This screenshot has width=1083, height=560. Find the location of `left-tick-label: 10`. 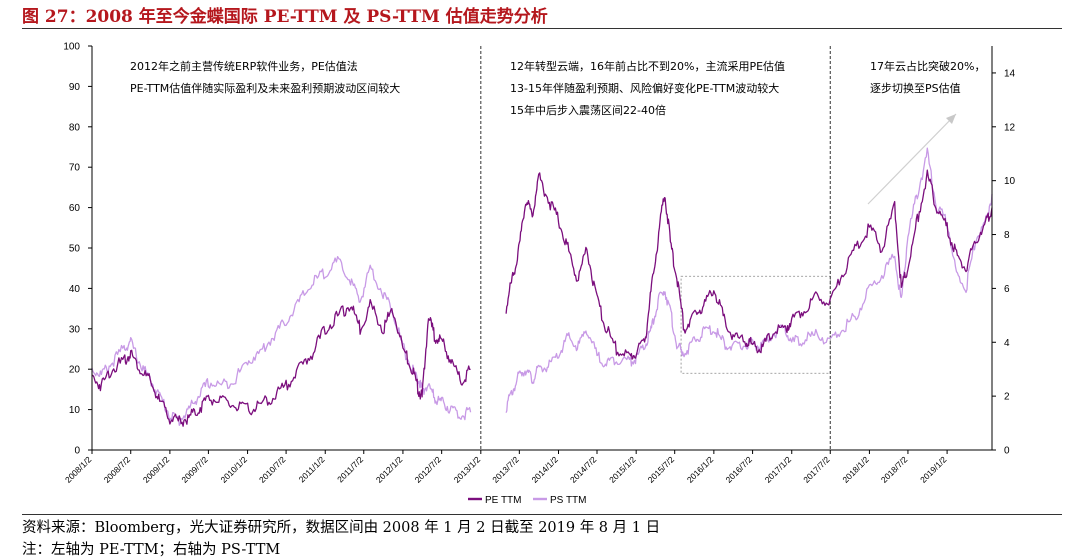

left-tick-label: 10 is located at coordinates (75, 410).